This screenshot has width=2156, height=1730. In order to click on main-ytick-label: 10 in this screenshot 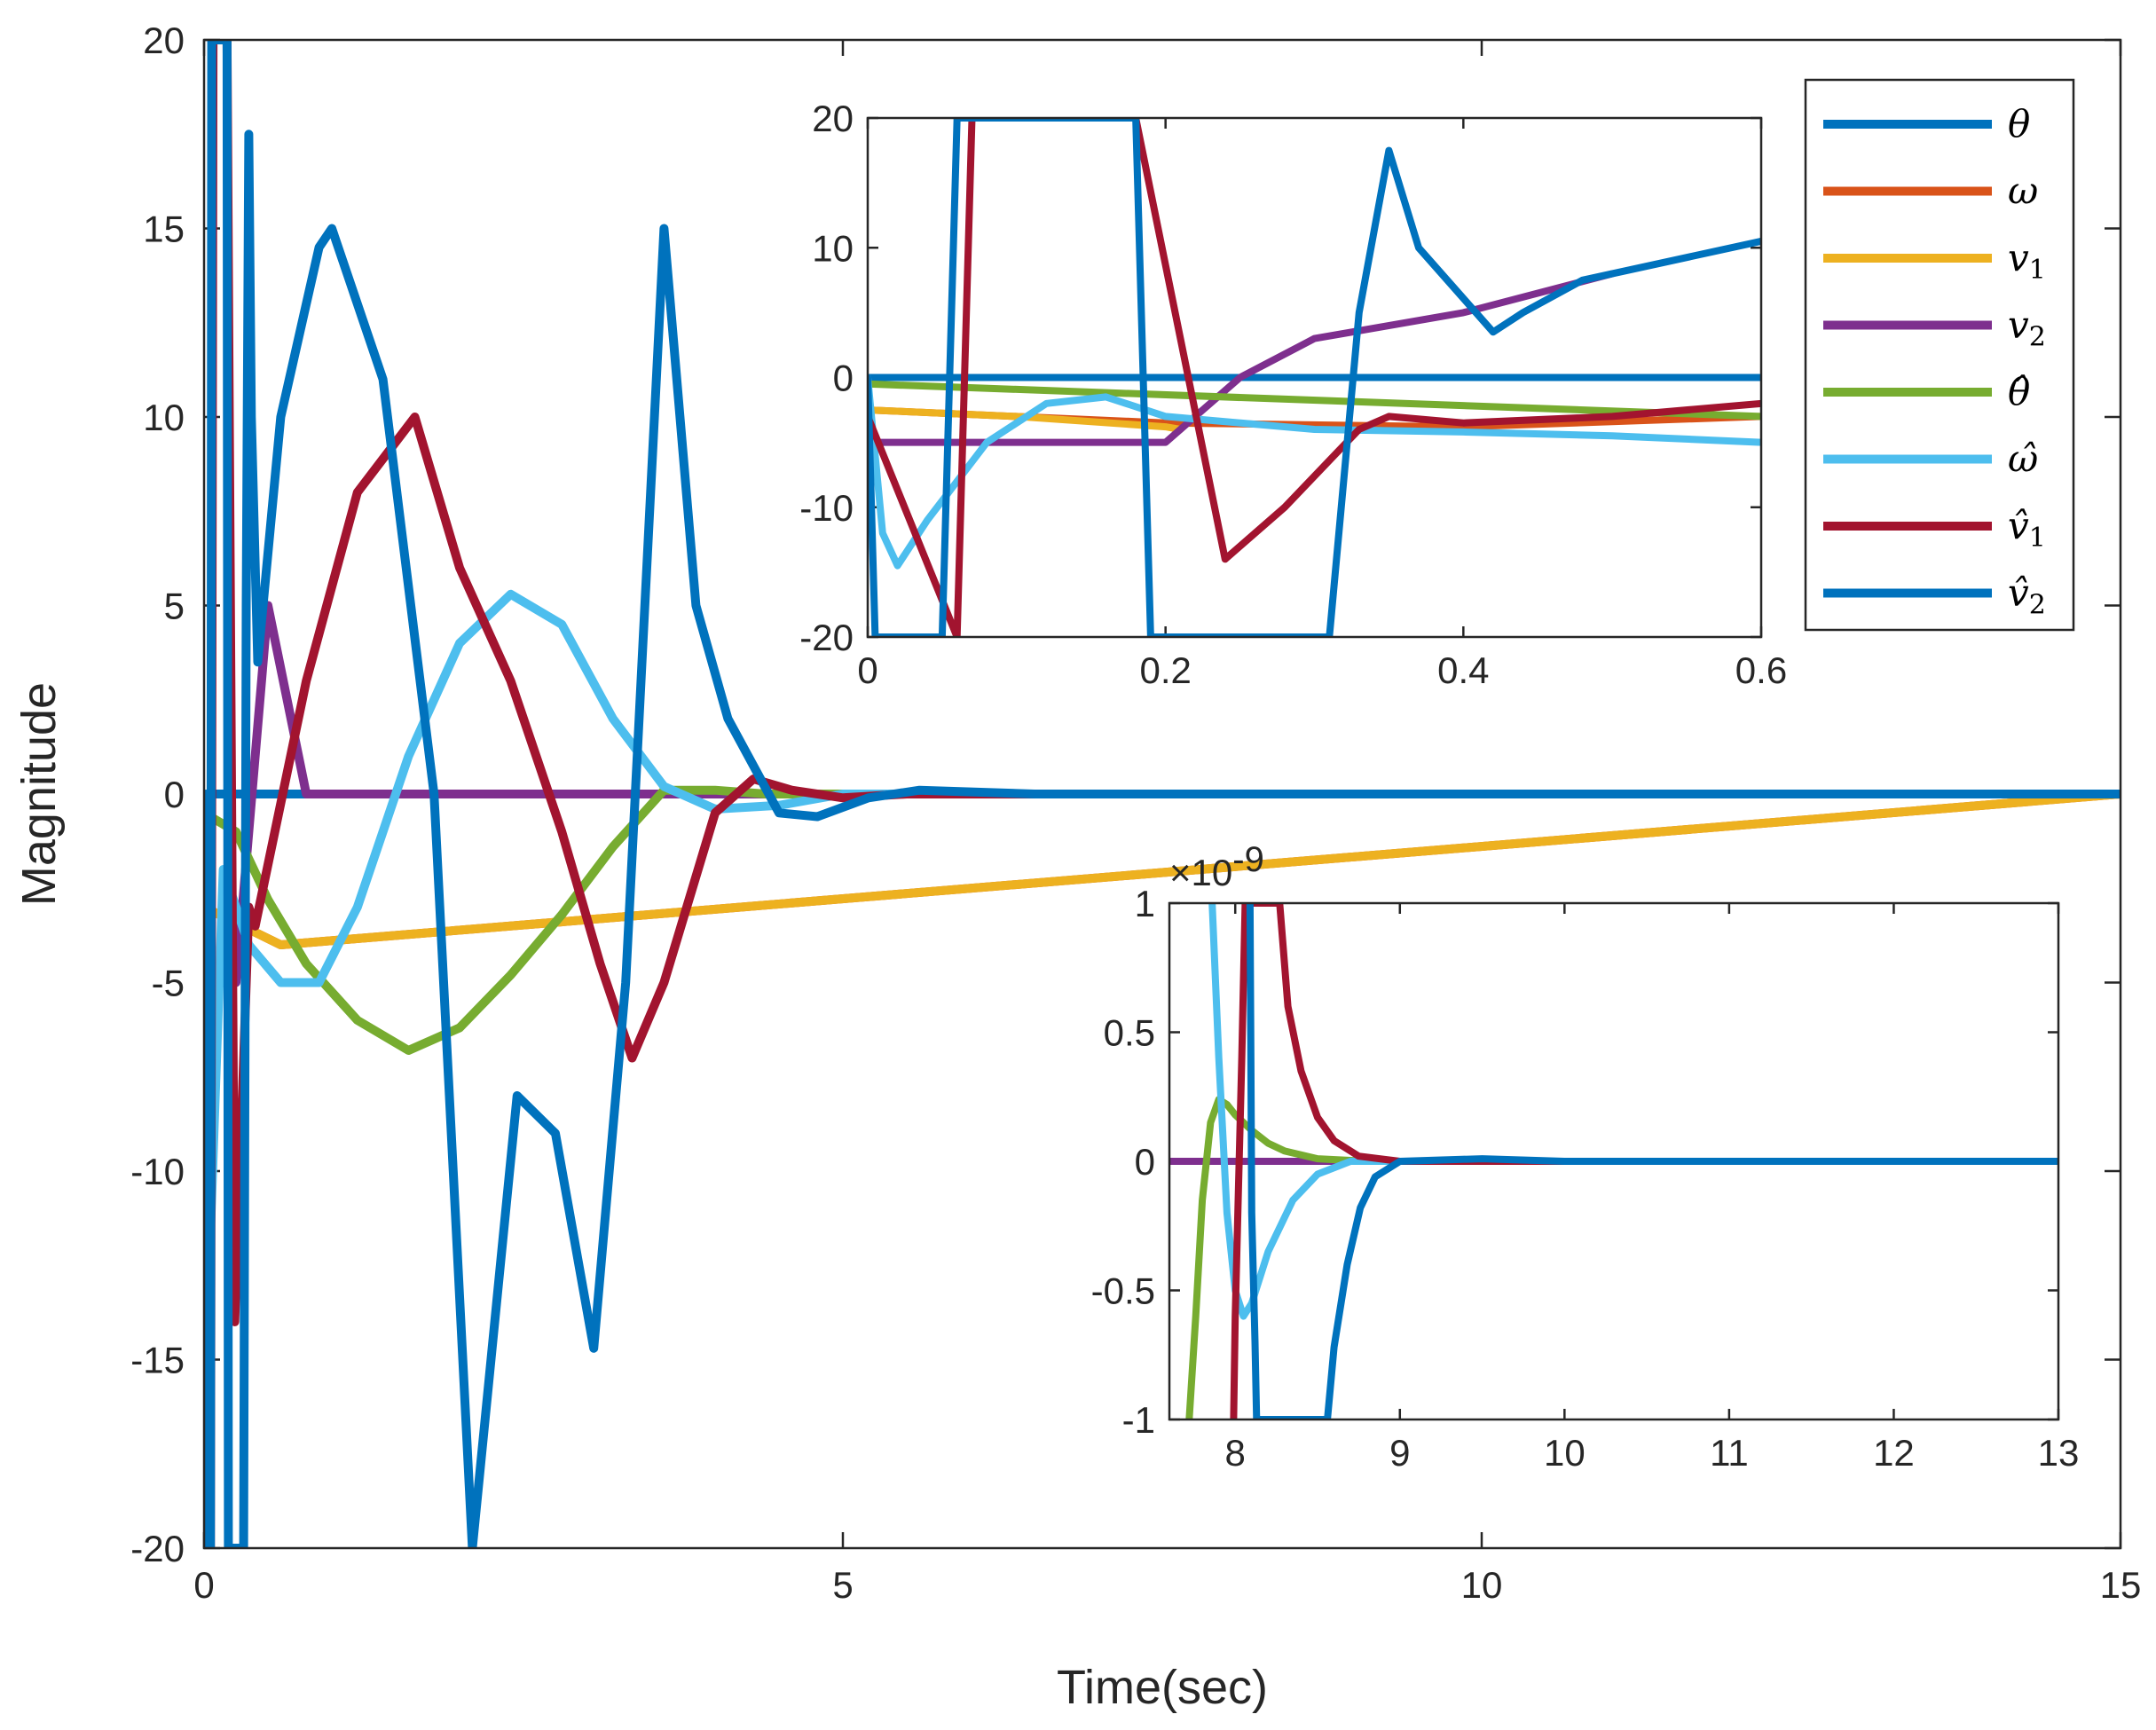, I will do `click(164, 417)`.